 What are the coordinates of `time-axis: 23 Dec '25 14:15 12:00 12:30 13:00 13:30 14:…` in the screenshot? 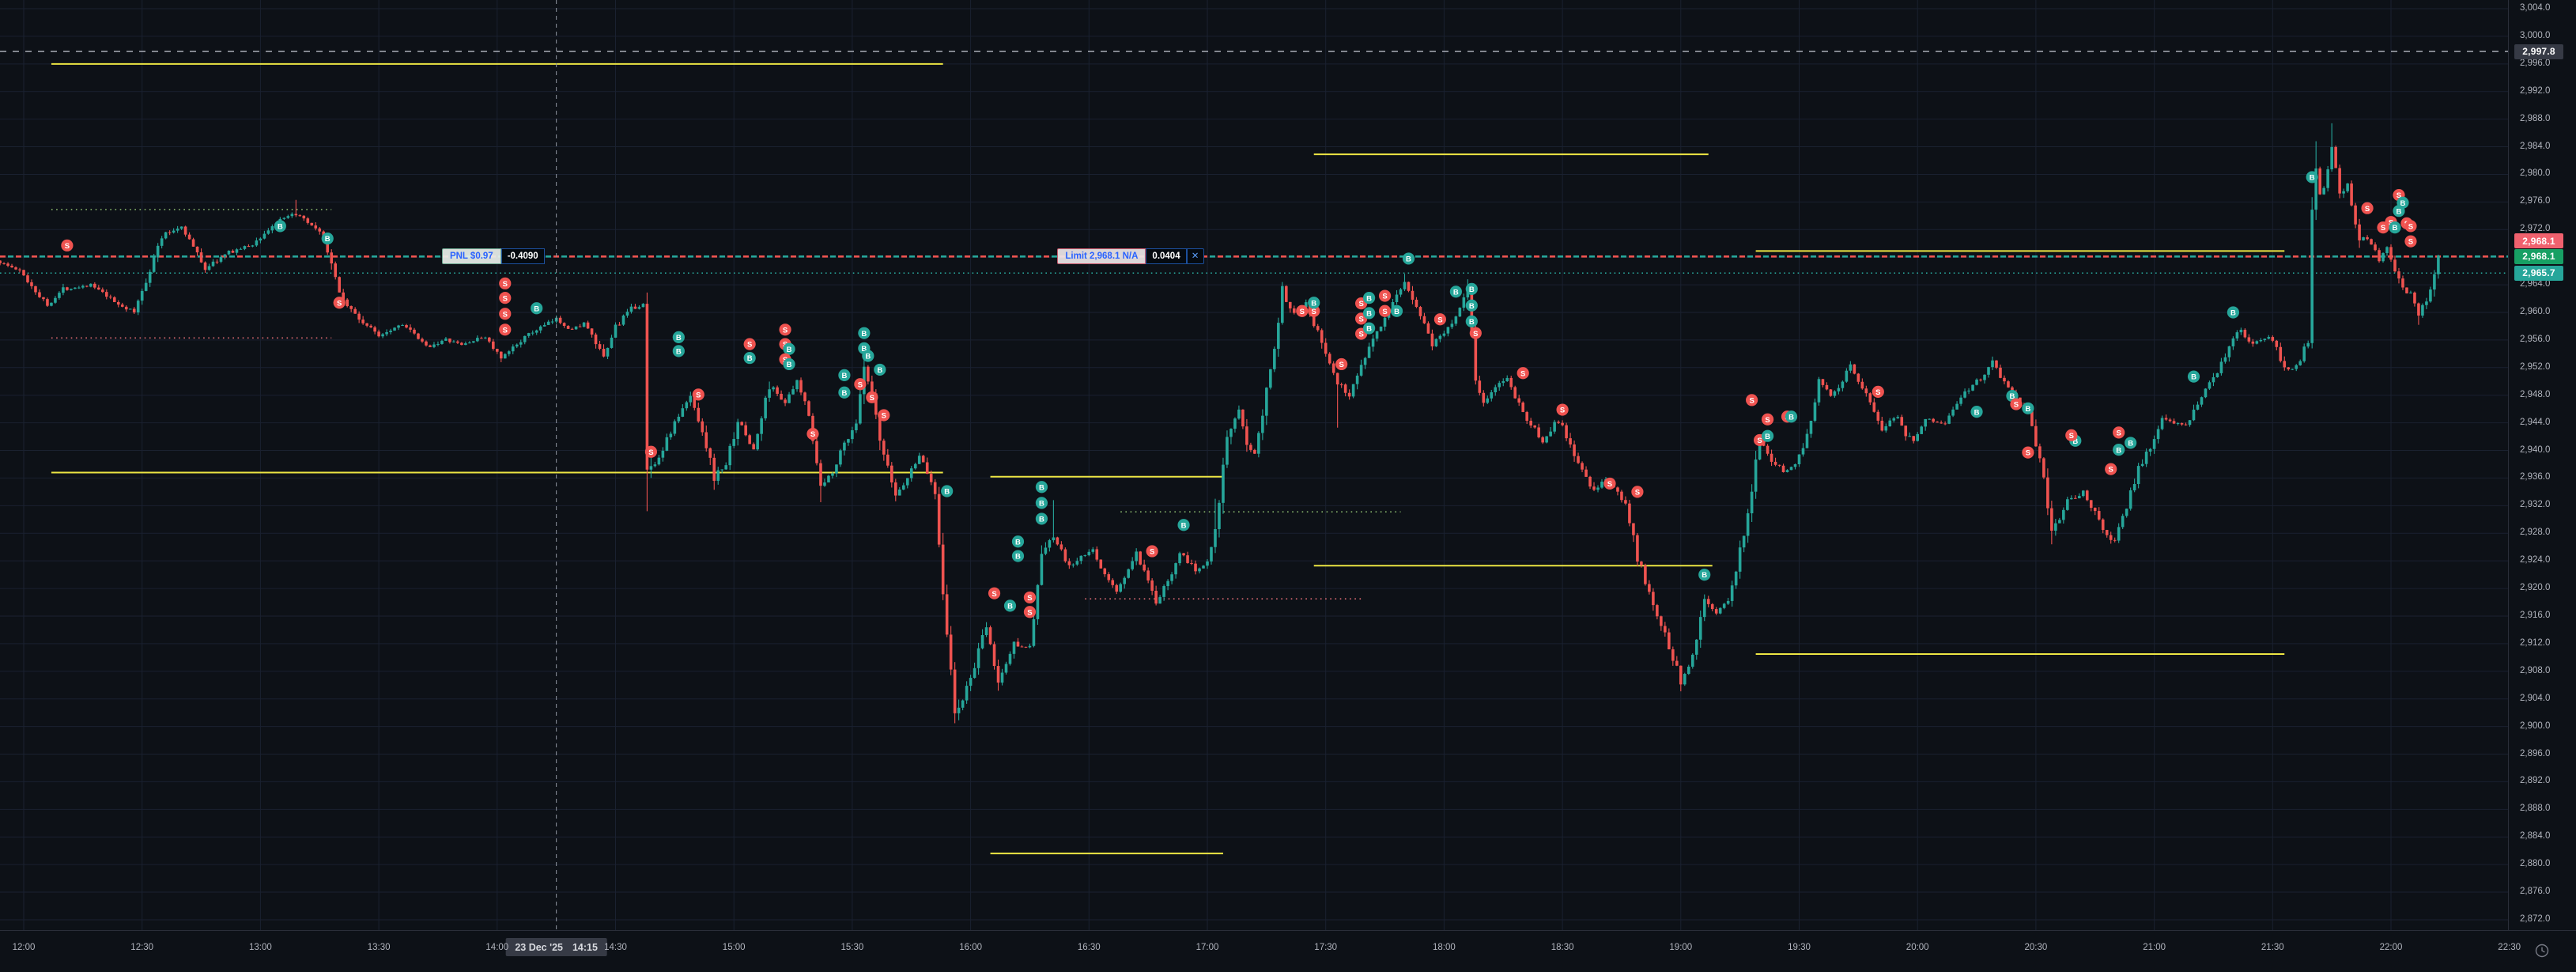 It's located at (1288, 951).